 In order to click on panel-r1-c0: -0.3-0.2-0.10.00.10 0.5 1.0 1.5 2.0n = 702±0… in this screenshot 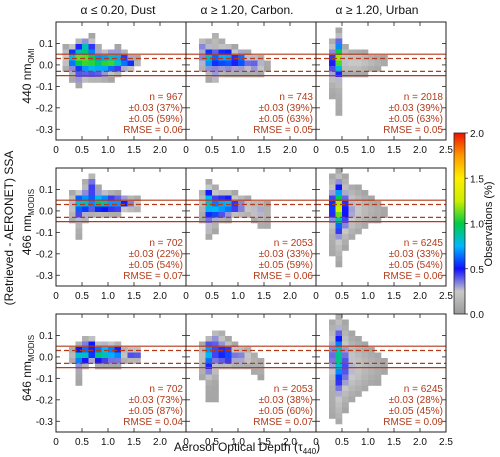, I will do `click(111, 234)`.